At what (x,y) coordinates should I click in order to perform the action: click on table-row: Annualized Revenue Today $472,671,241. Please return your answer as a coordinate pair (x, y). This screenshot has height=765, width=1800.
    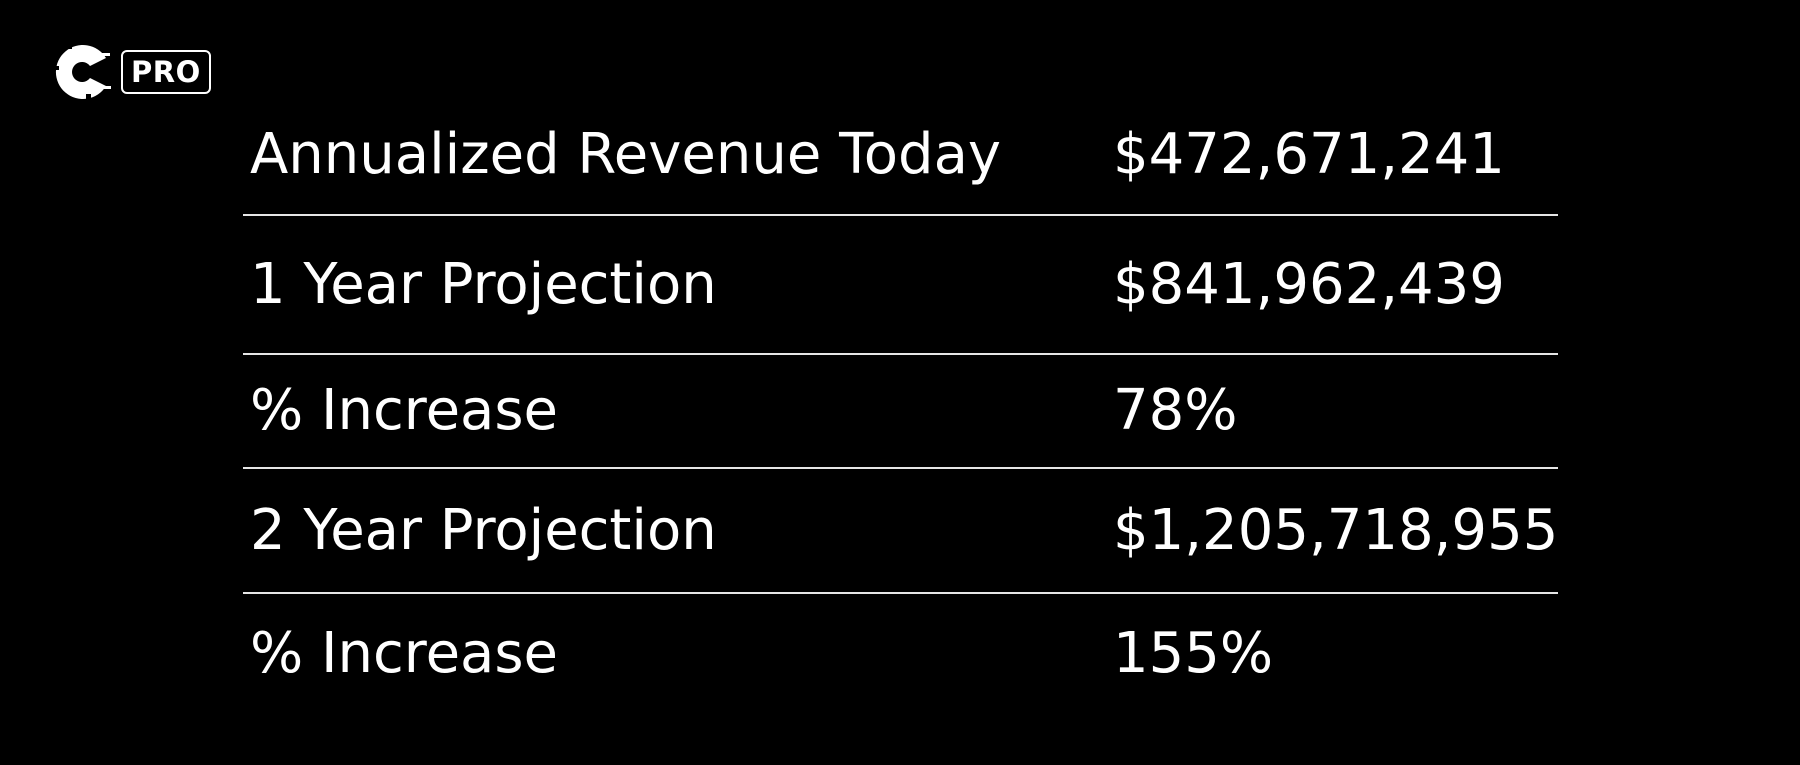
    Looking at the image, I should click on (900, 155).